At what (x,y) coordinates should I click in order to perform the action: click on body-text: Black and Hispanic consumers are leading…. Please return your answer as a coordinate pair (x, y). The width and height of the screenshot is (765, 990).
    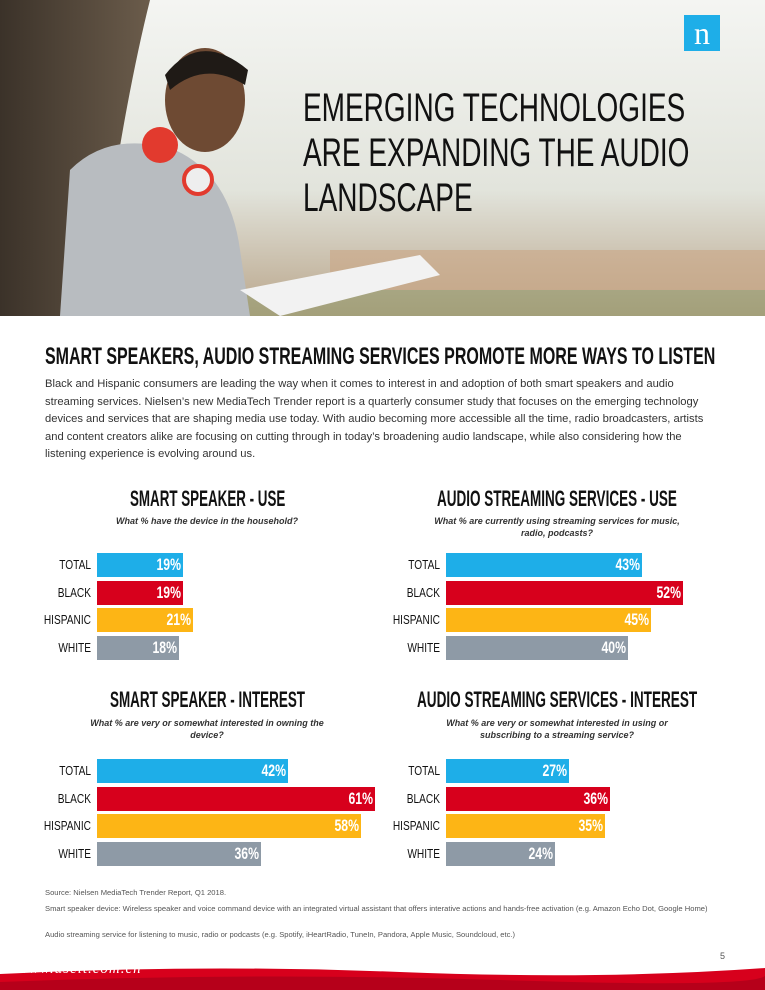
    Looking at the image, I should click on (374, 419).